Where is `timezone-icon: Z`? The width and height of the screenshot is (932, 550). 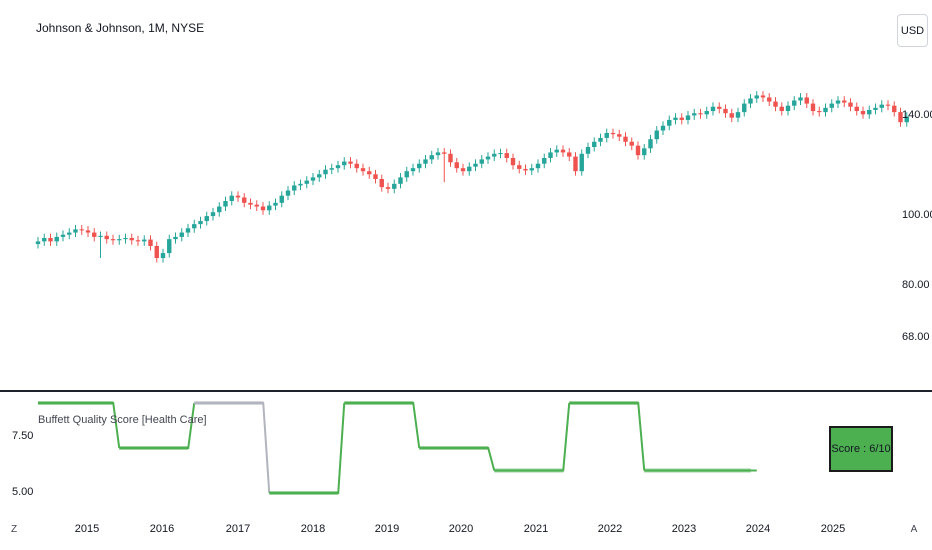 timezone-icon: Z is located at coordinates (14, 529).